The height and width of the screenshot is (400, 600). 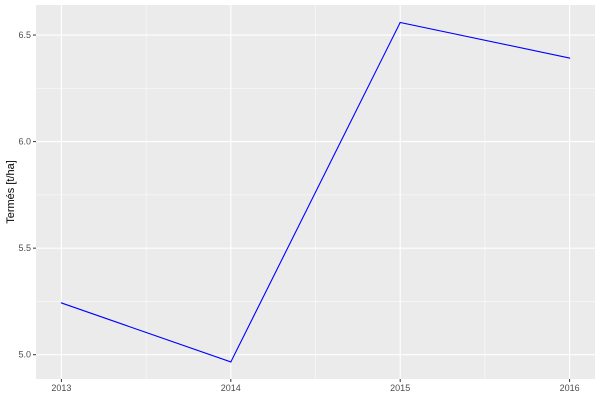 What do you see at coordinates (24, 355) in the screenshot?
I see `y-tick-label: 5.0` at bounding box center [24, 355].